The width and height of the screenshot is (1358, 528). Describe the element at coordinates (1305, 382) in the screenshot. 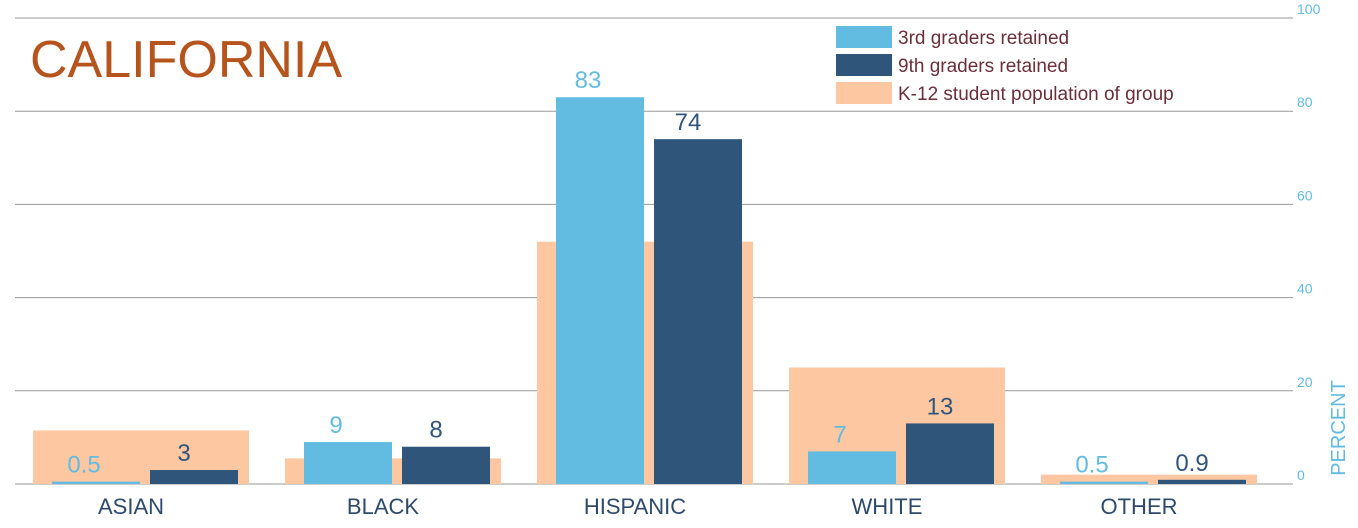

I see `y-tick-label: 20` at that location.